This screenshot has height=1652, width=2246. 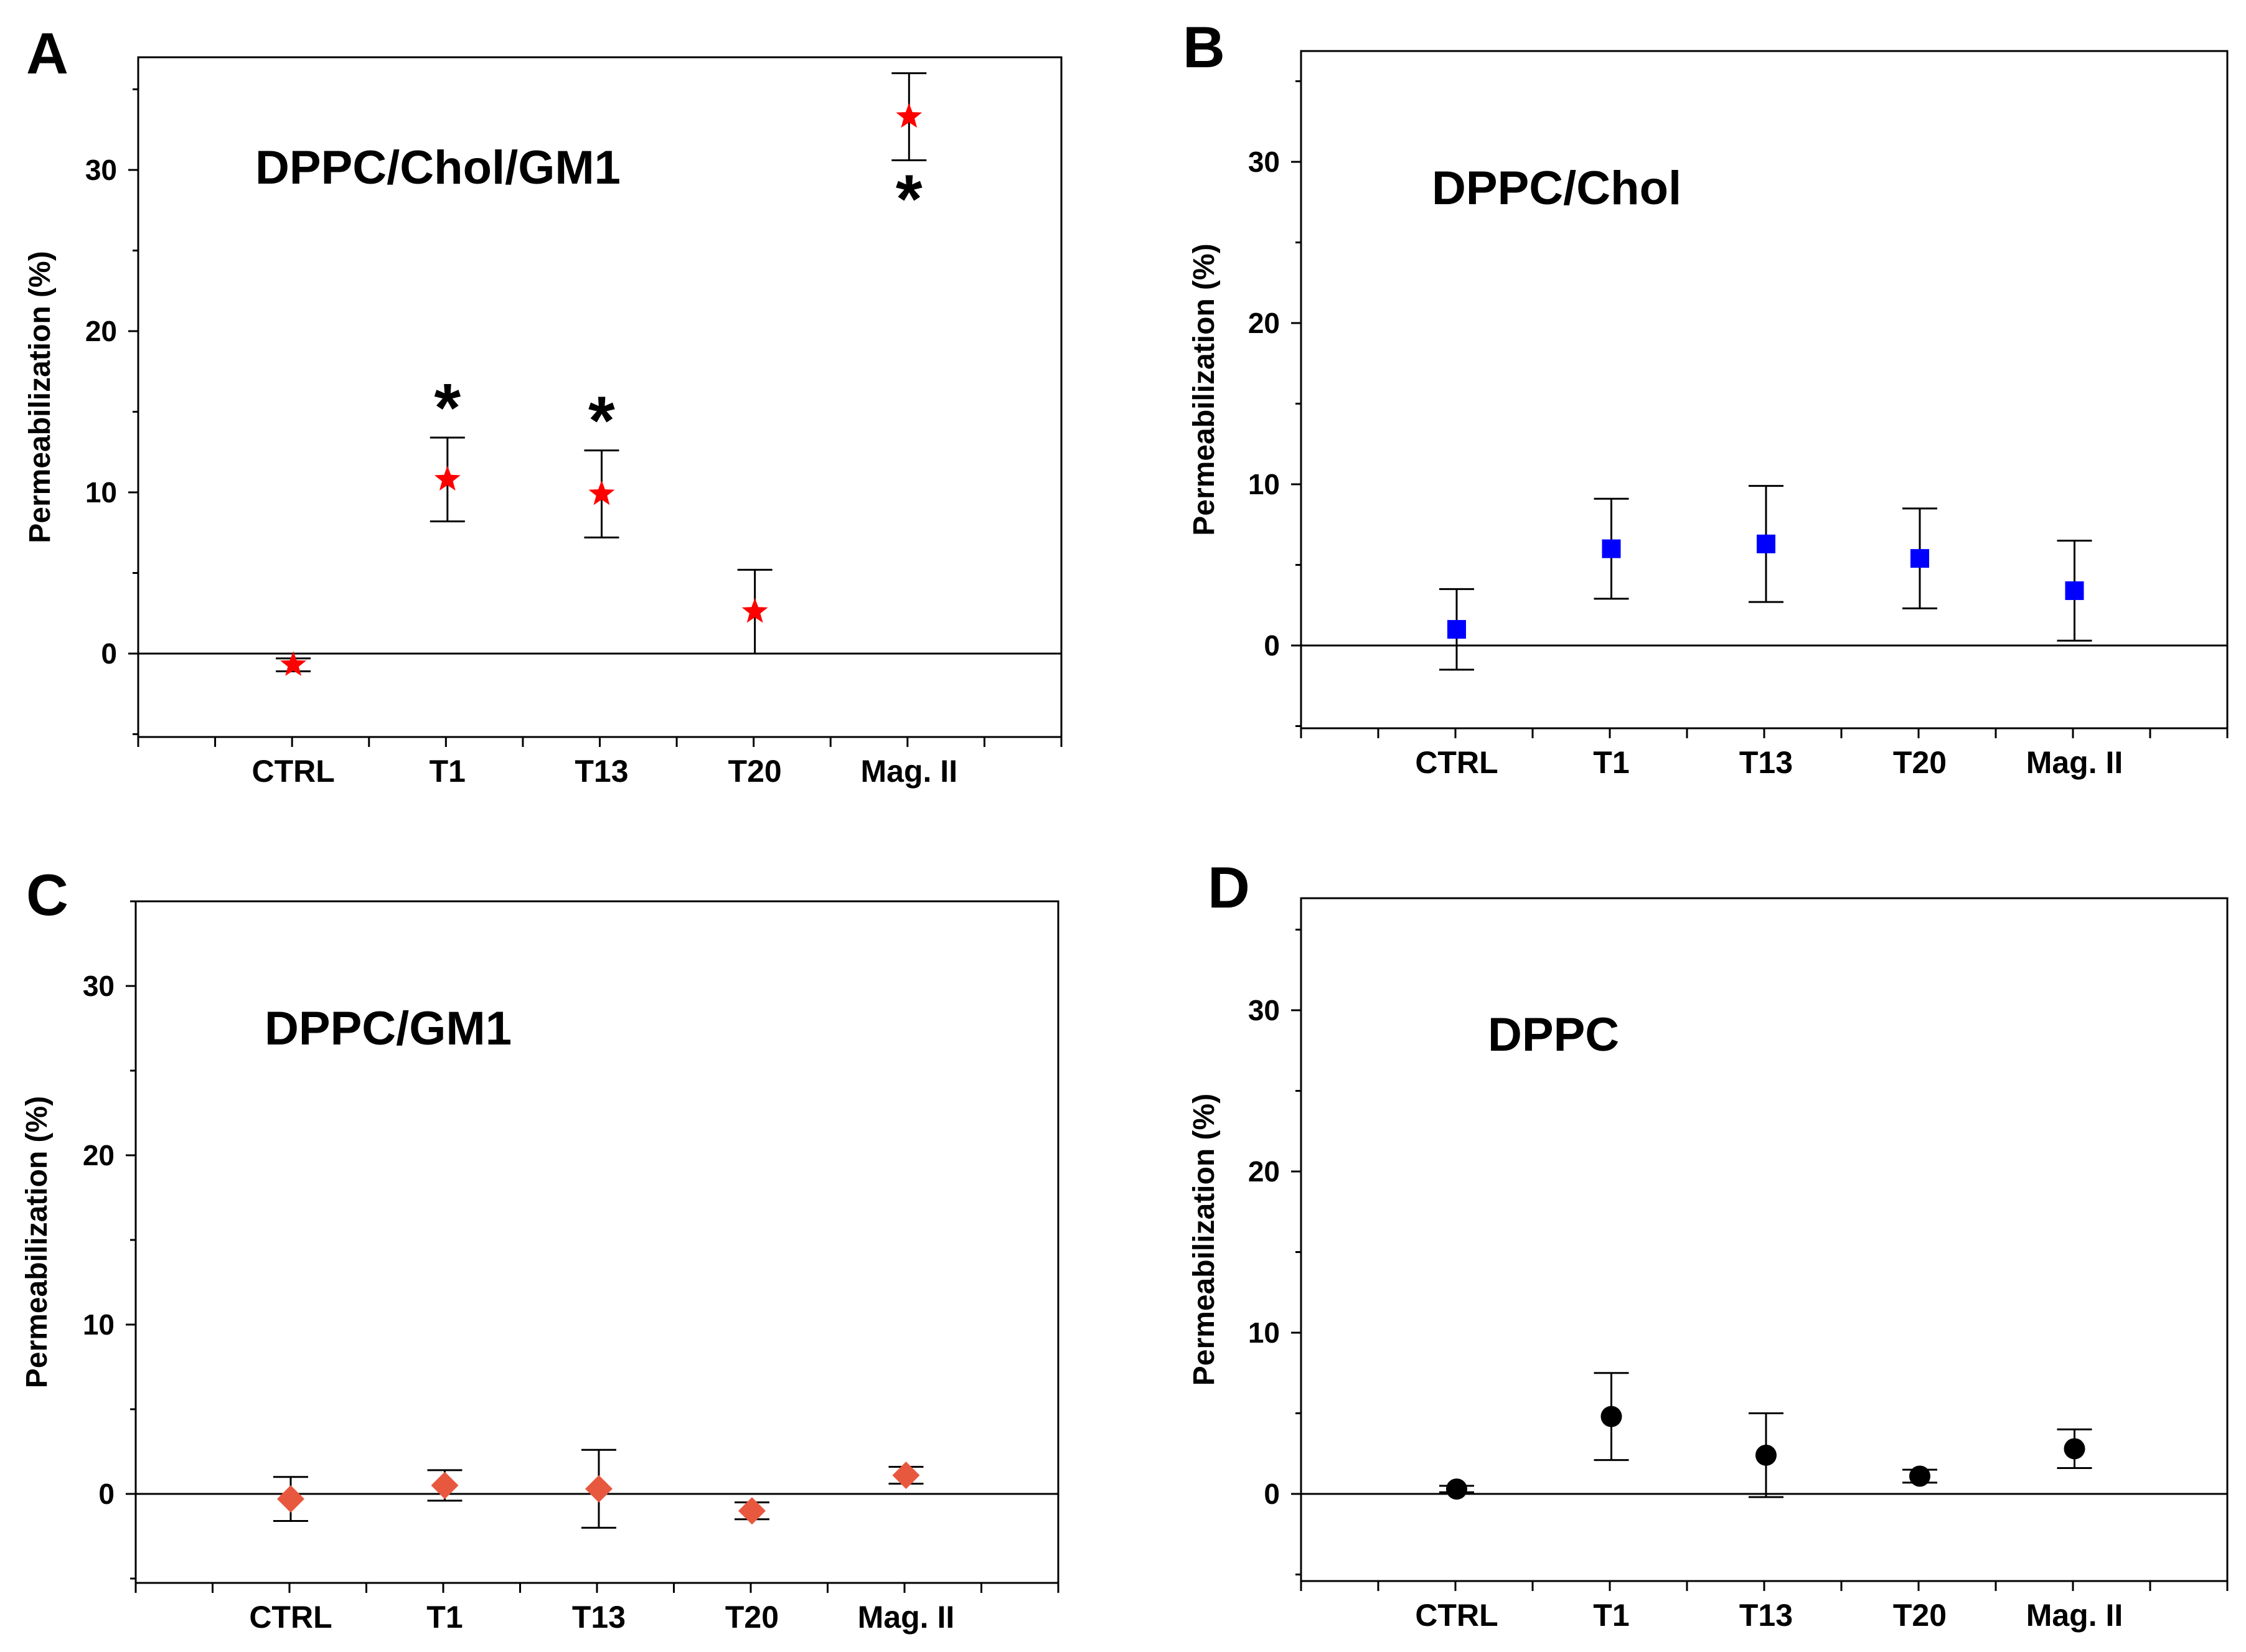 What do you see at coordinates (47, 53) in the screenshot?
I see `panel-label: A` at bounding box center [47, 53].